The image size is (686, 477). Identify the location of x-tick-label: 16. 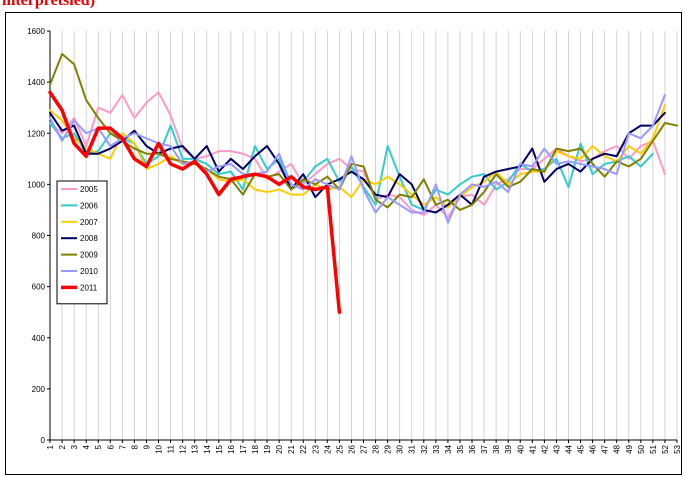
(231, 448).